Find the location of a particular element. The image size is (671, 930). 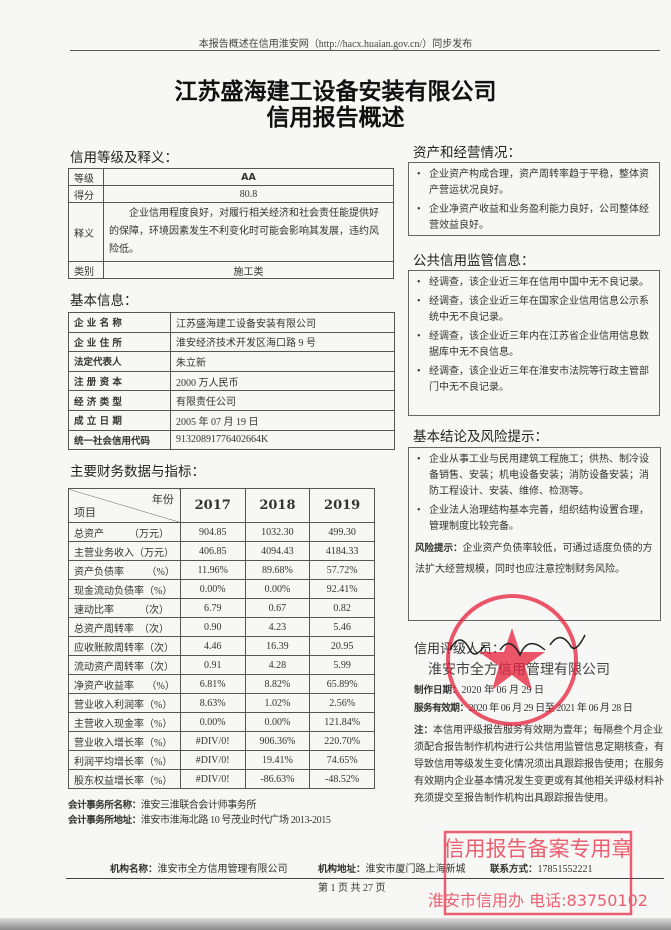

field-label: 企 业 名 称 is located at coordinates (119, 322).